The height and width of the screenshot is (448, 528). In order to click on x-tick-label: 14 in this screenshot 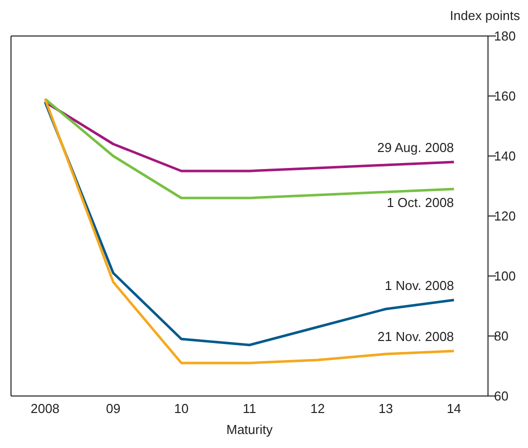, I will do `click(454, 408)`.